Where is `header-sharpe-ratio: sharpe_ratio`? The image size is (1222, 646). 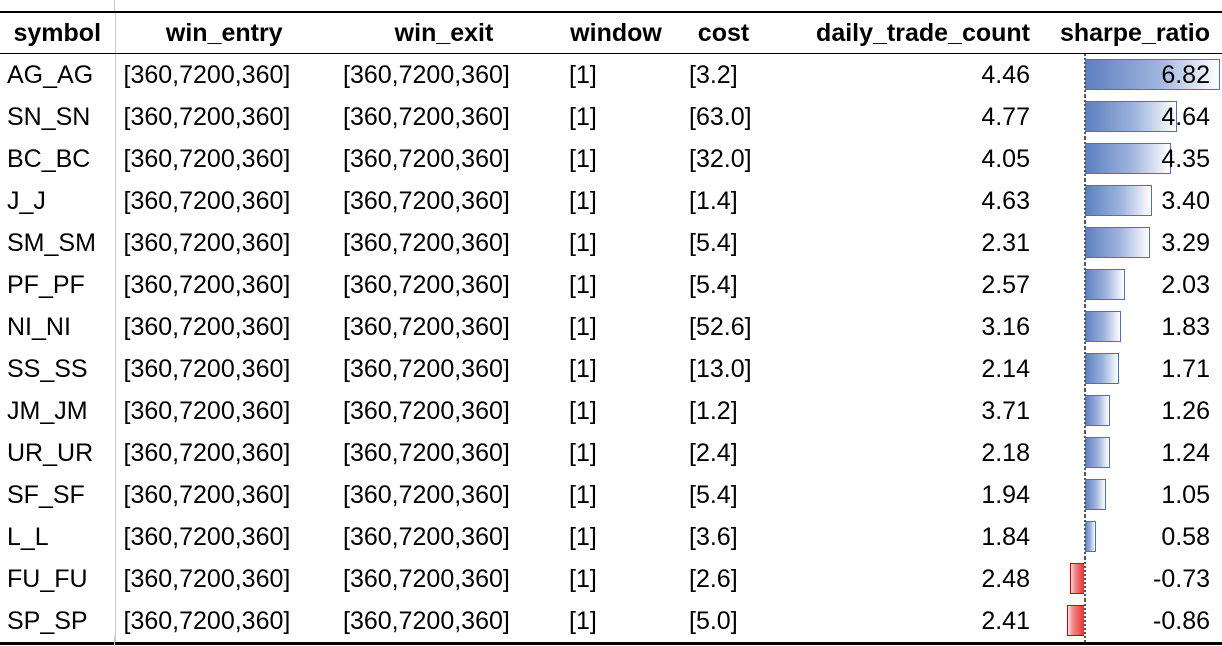 header-sharpe-ratio: sharpe_ratio is located at coordinates (1132, 32).